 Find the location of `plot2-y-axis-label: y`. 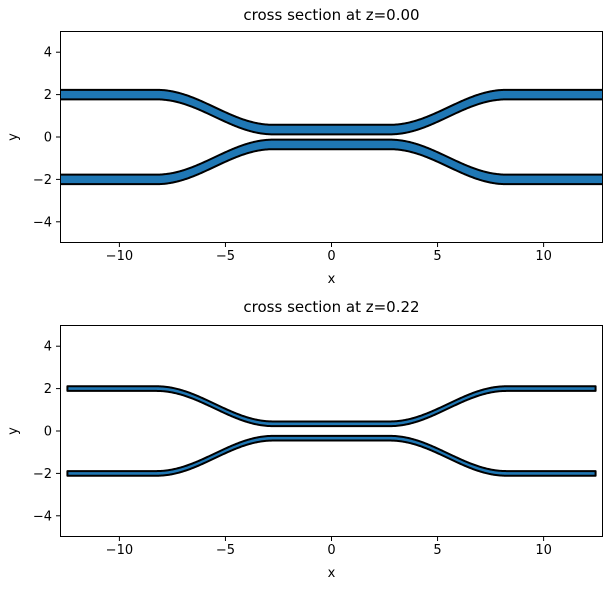

plot2-y-axis-label: y is located at coordinates (13, 431).